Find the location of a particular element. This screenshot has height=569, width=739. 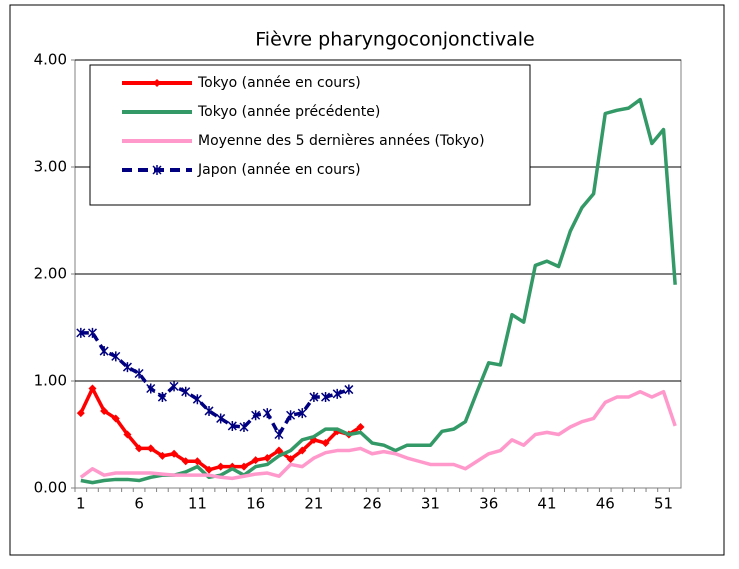

legend-label: Tokyo (année en cours) is located at coordinates (279, 83).